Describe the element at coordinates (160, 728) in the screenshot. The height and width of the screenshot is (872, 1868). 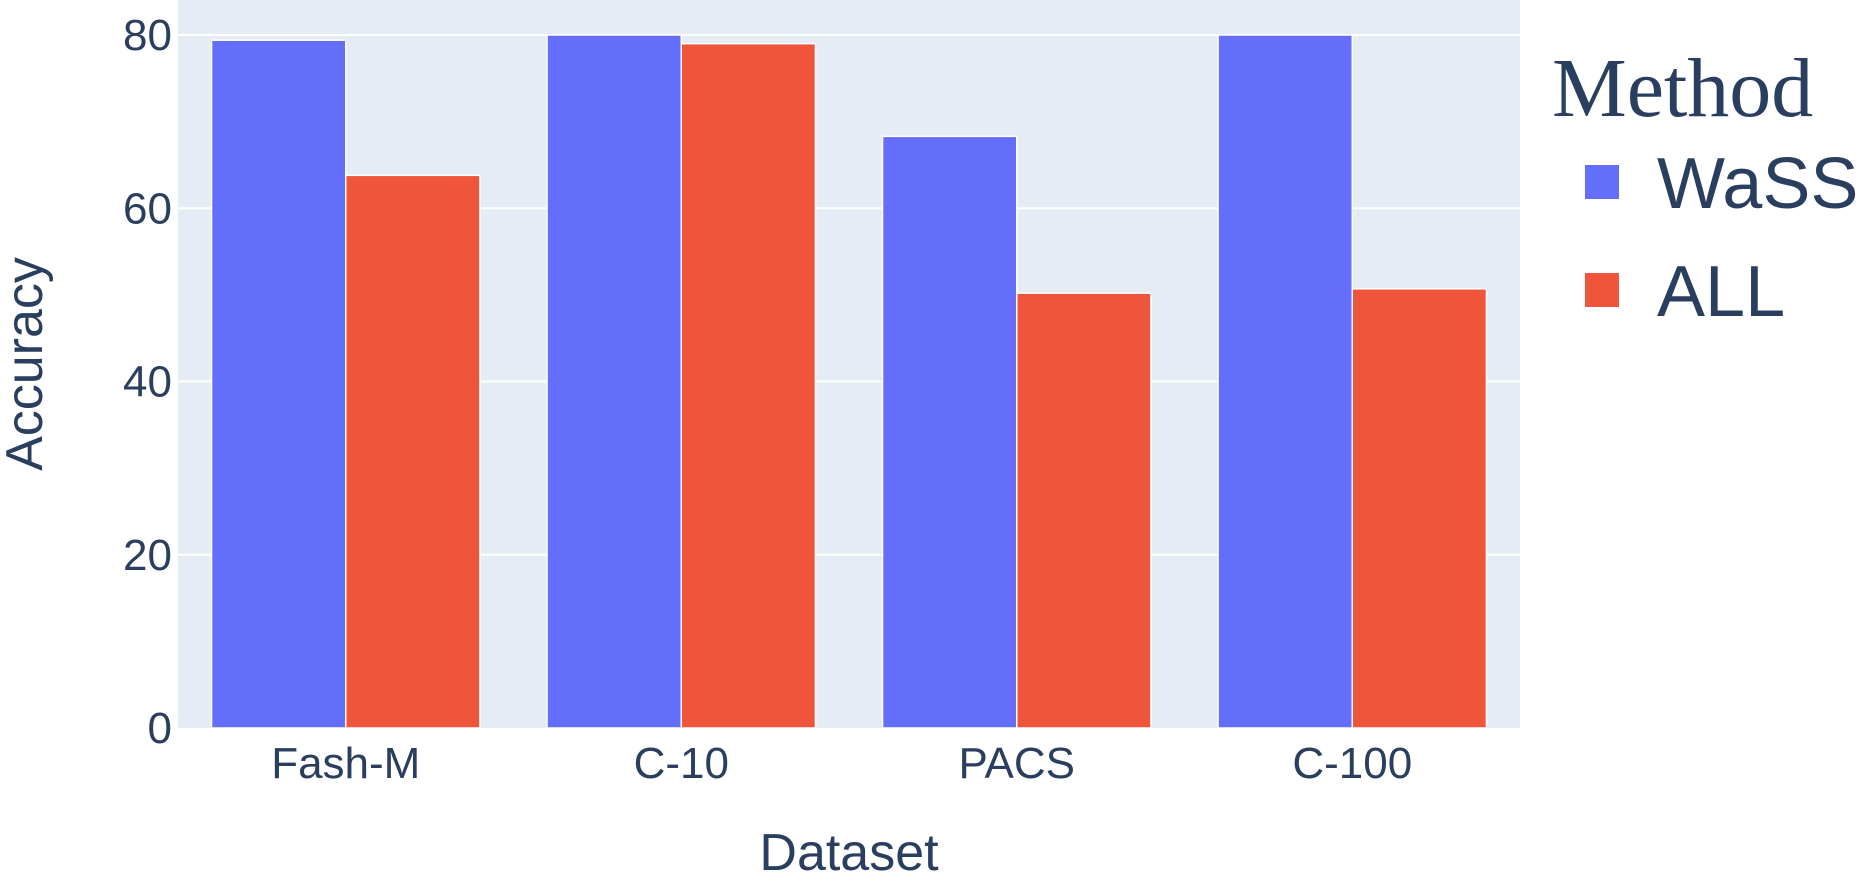
I see `y-tick-label: 0` at that location.